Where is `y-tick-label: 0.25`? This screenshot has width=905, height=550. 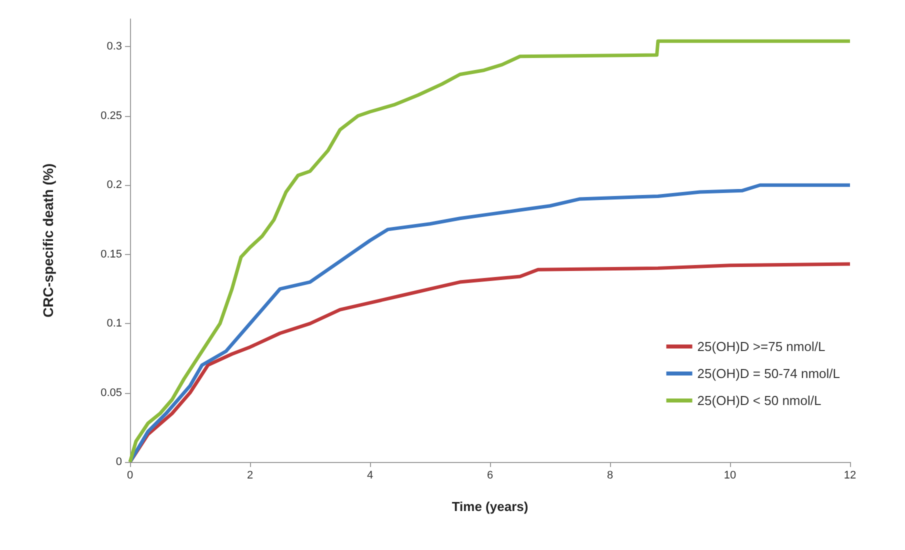
y-tick-label: 0.25 is located at coordinates (111, 116).